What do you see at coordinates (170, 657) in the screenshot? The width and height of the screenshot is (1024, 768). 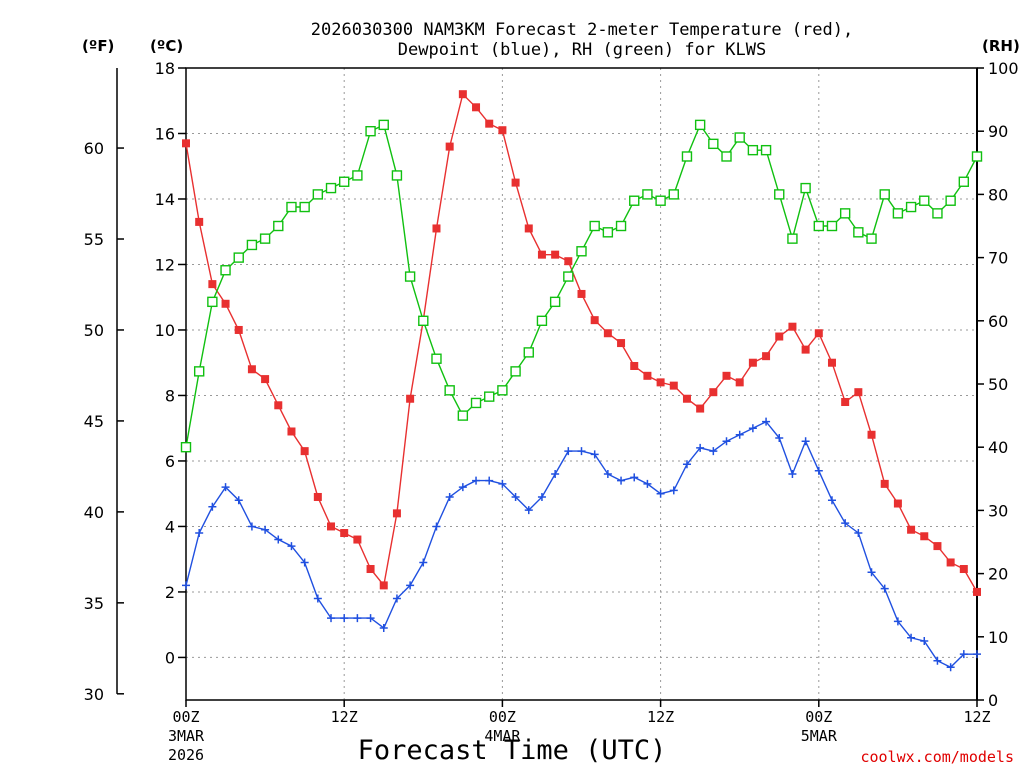 I see `celsius-tick-label: 0` at bounding box center [170, 657].